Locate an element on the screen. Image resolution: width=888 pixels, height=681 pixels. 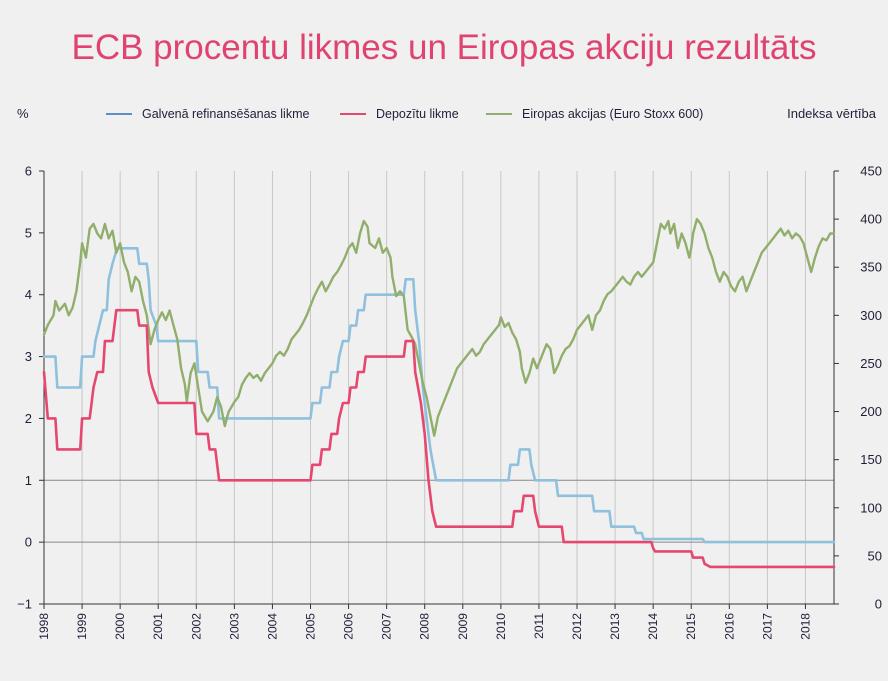
y-right-tick-label: 200 is located at coordinates (871, 411).